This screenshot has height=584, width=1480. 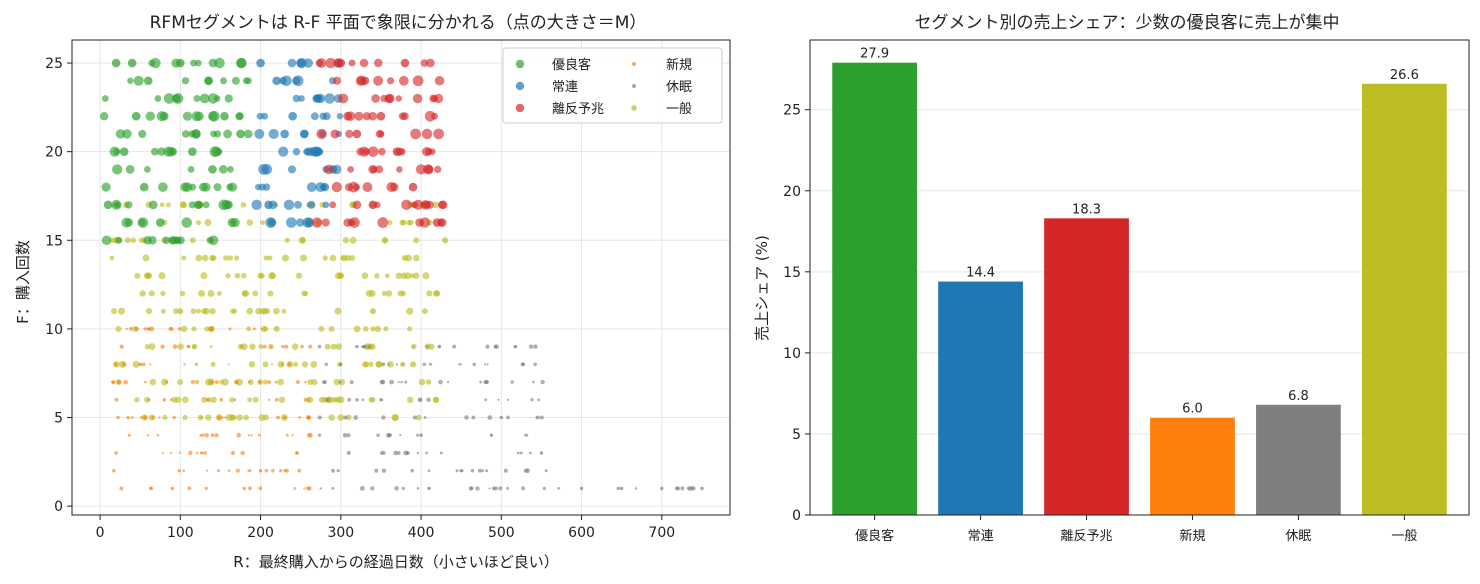 I want to click on bar-value-label: 14.4, so click(x=980, y=273).